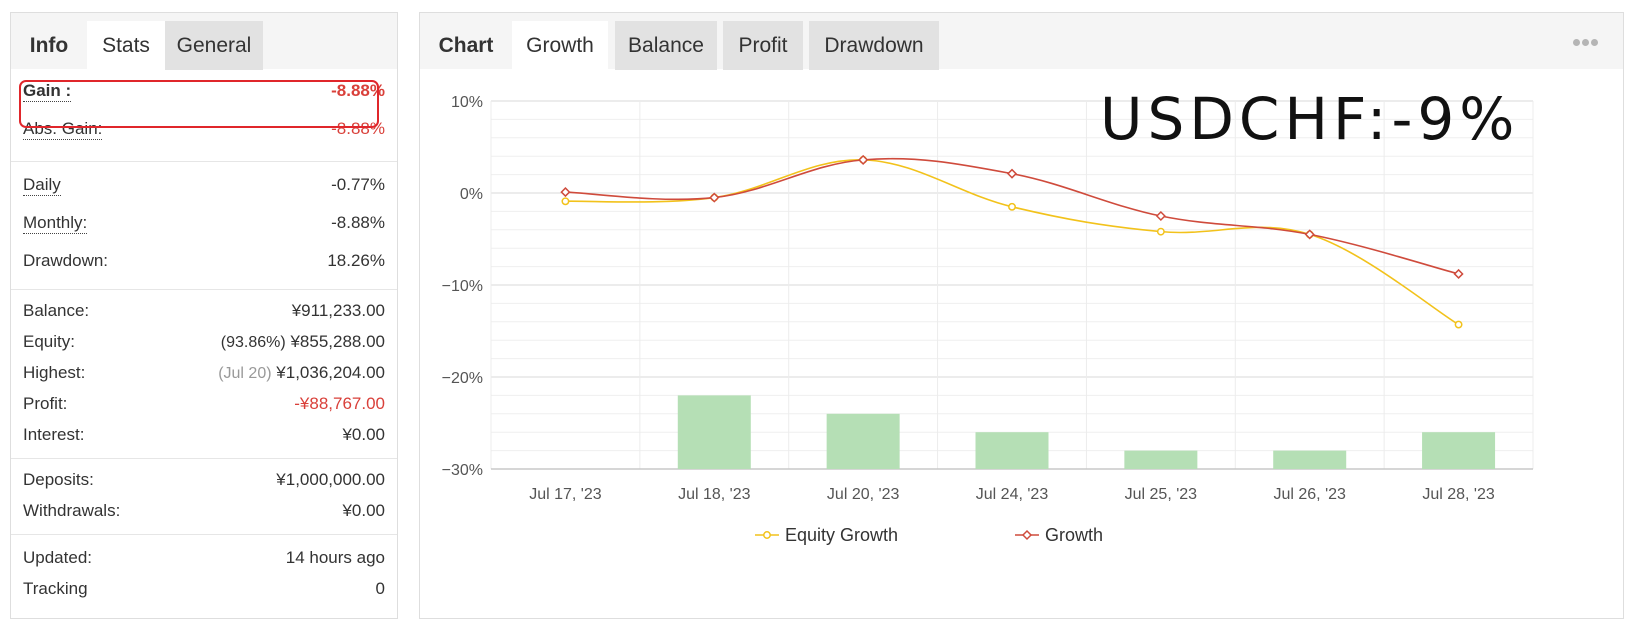  I want to click on x-tick-label: Jul 25, '23, so click(1161, 494).